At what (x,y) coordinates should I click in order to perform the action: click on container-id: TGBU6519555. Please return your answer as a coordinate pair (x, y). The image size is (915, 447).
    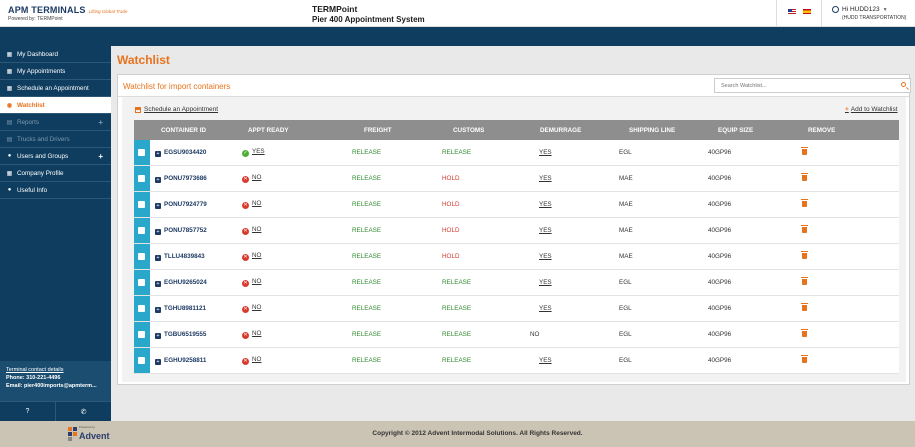
    Looking at the image, I should click on (185, 334).